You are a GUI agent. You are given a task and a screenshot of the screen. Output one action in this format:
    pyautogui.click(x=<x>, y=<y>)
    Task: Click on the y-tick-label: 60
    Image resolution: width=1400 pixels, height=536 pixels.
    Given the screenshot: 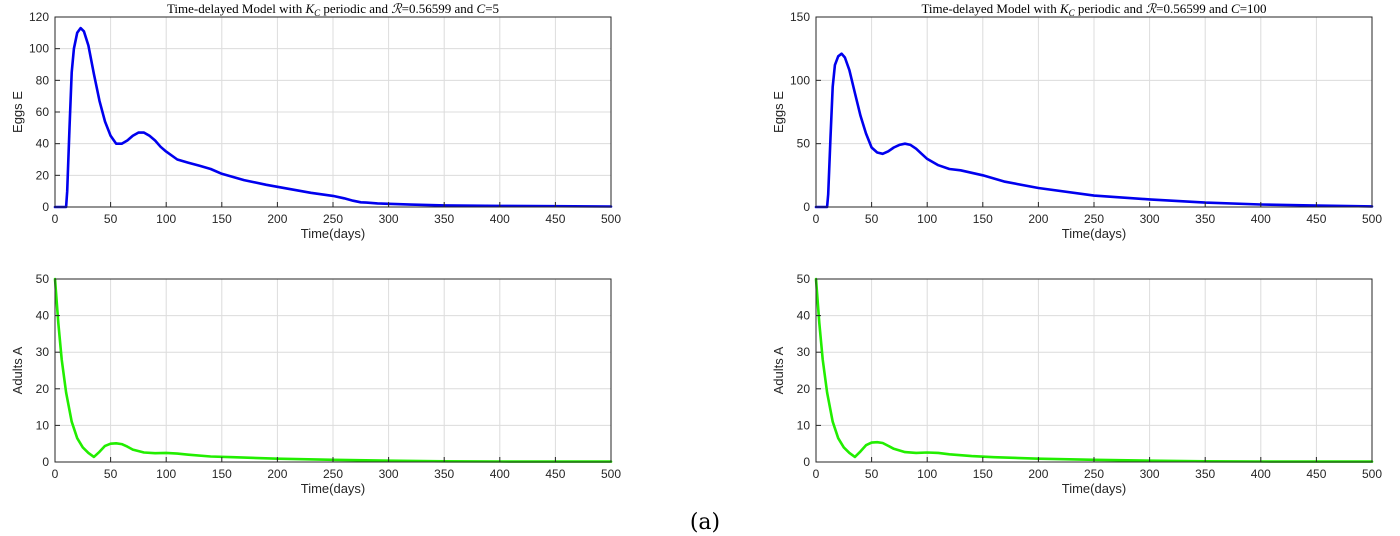 What is the action you would take?
    pyautogui.click(x=43, y=112)
    